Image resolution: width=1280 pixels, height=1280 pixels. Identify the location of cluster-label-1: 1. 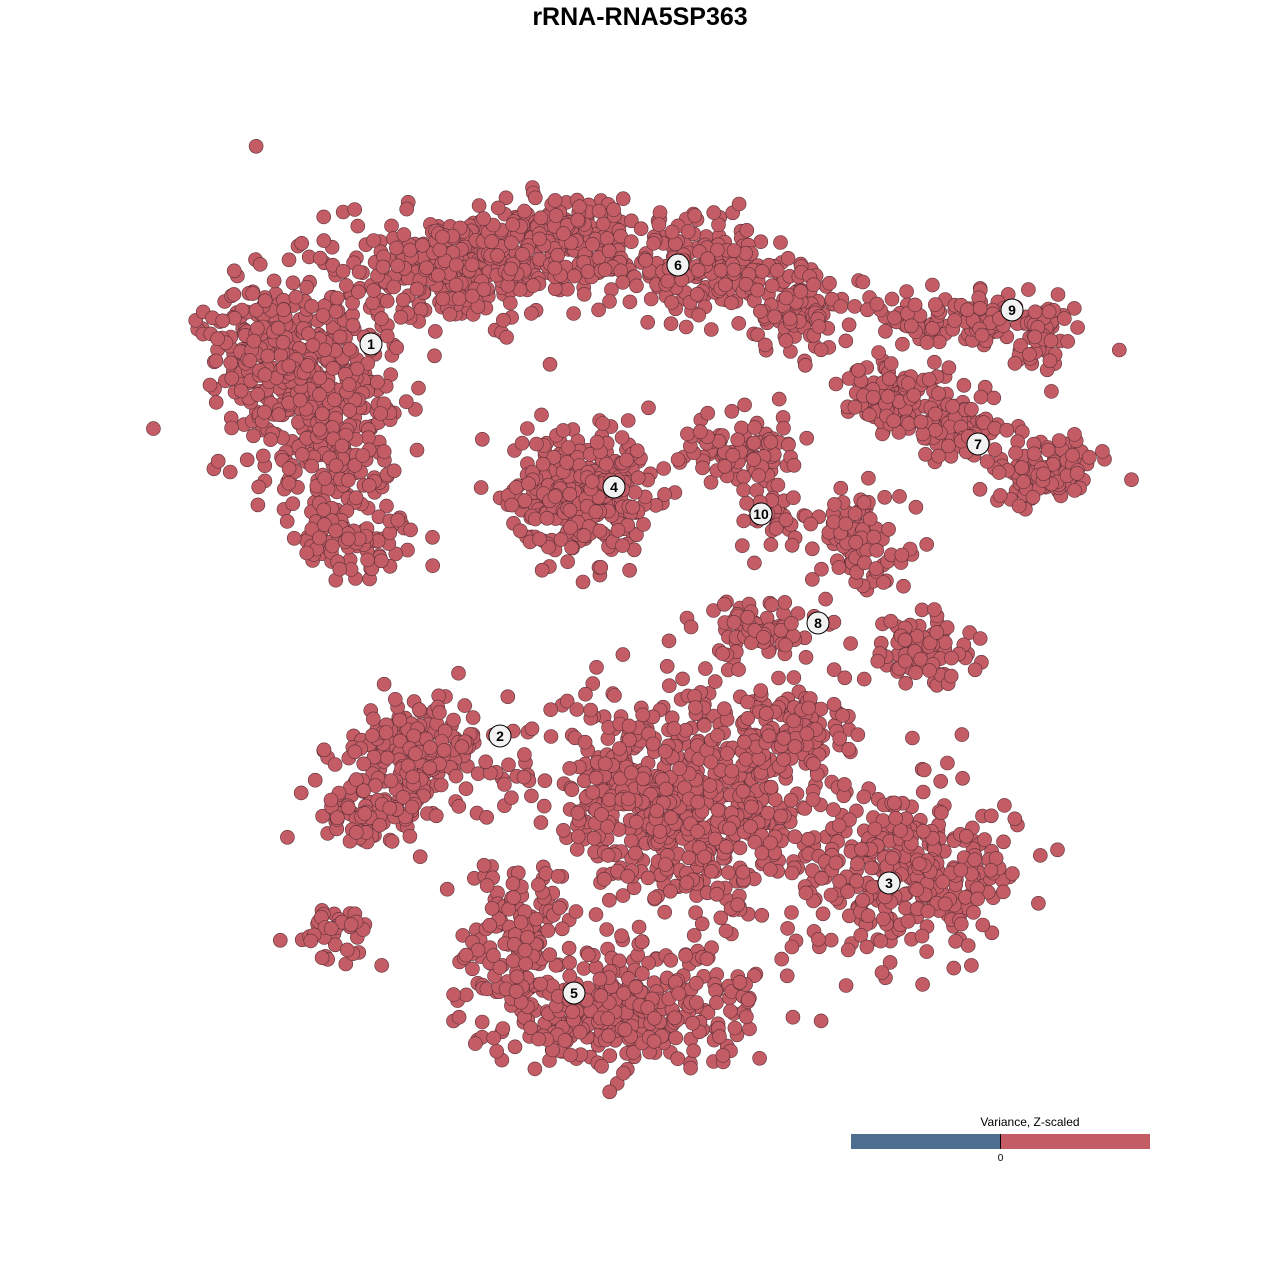
(371, 344).